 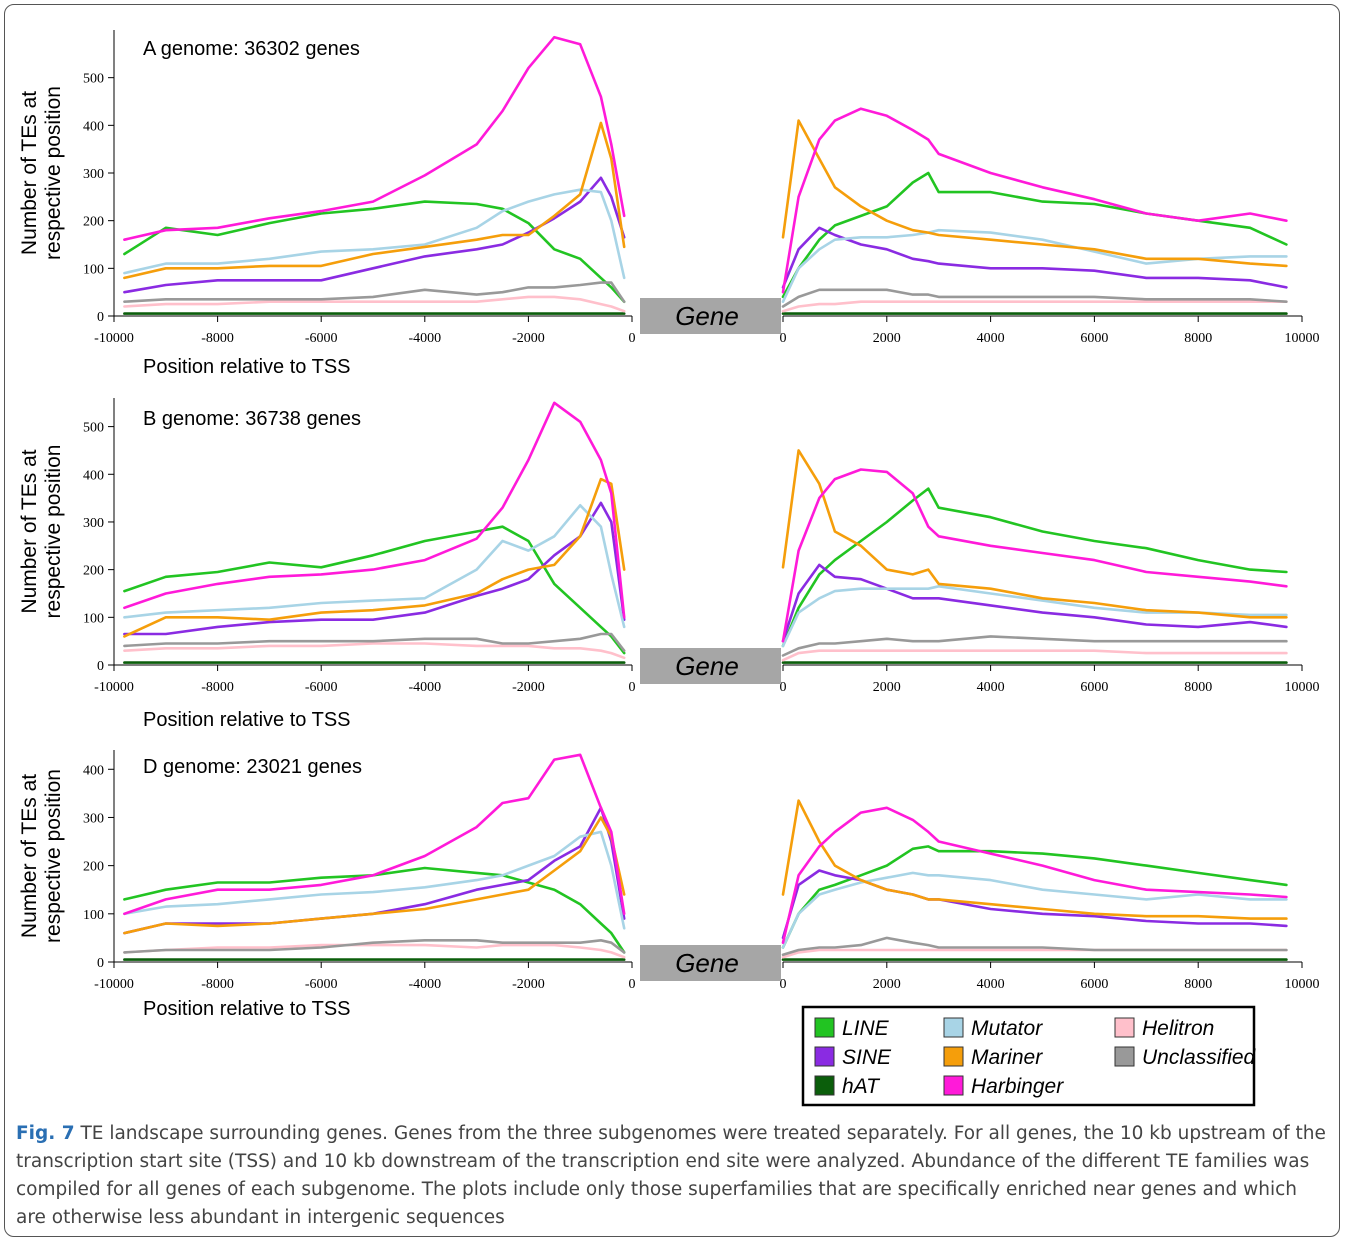 I want to click on legend-label: Mariner, so click(x=1007, y=1057).